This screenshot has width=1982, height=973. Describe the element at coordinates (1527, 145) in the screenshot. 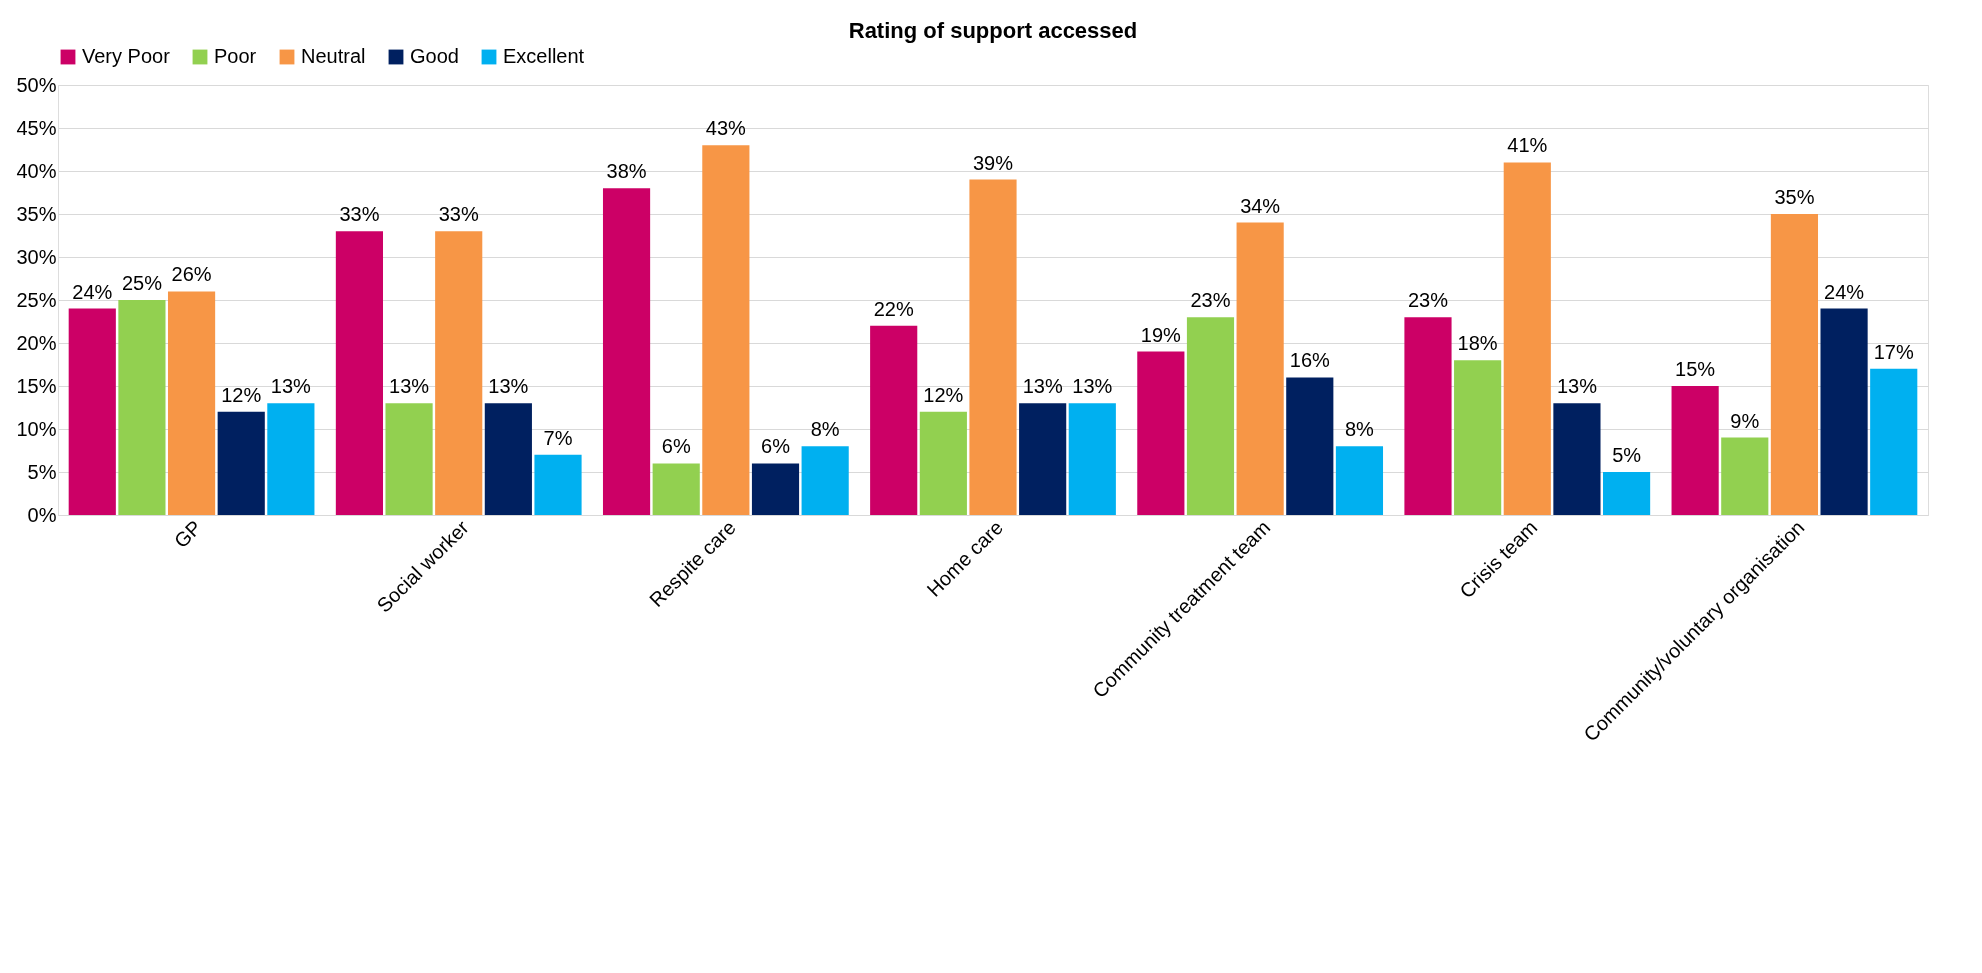

I see `data-label: 41%` at that location.